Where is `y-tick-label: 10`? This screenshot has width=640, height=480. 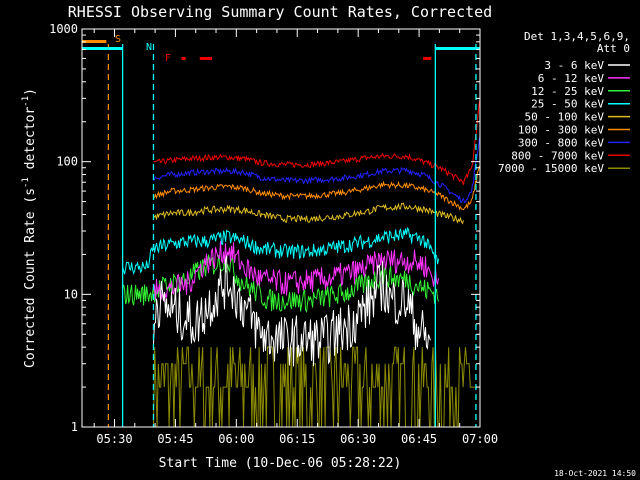
y-tick-label: 10 is located at coordinates (71, 294).